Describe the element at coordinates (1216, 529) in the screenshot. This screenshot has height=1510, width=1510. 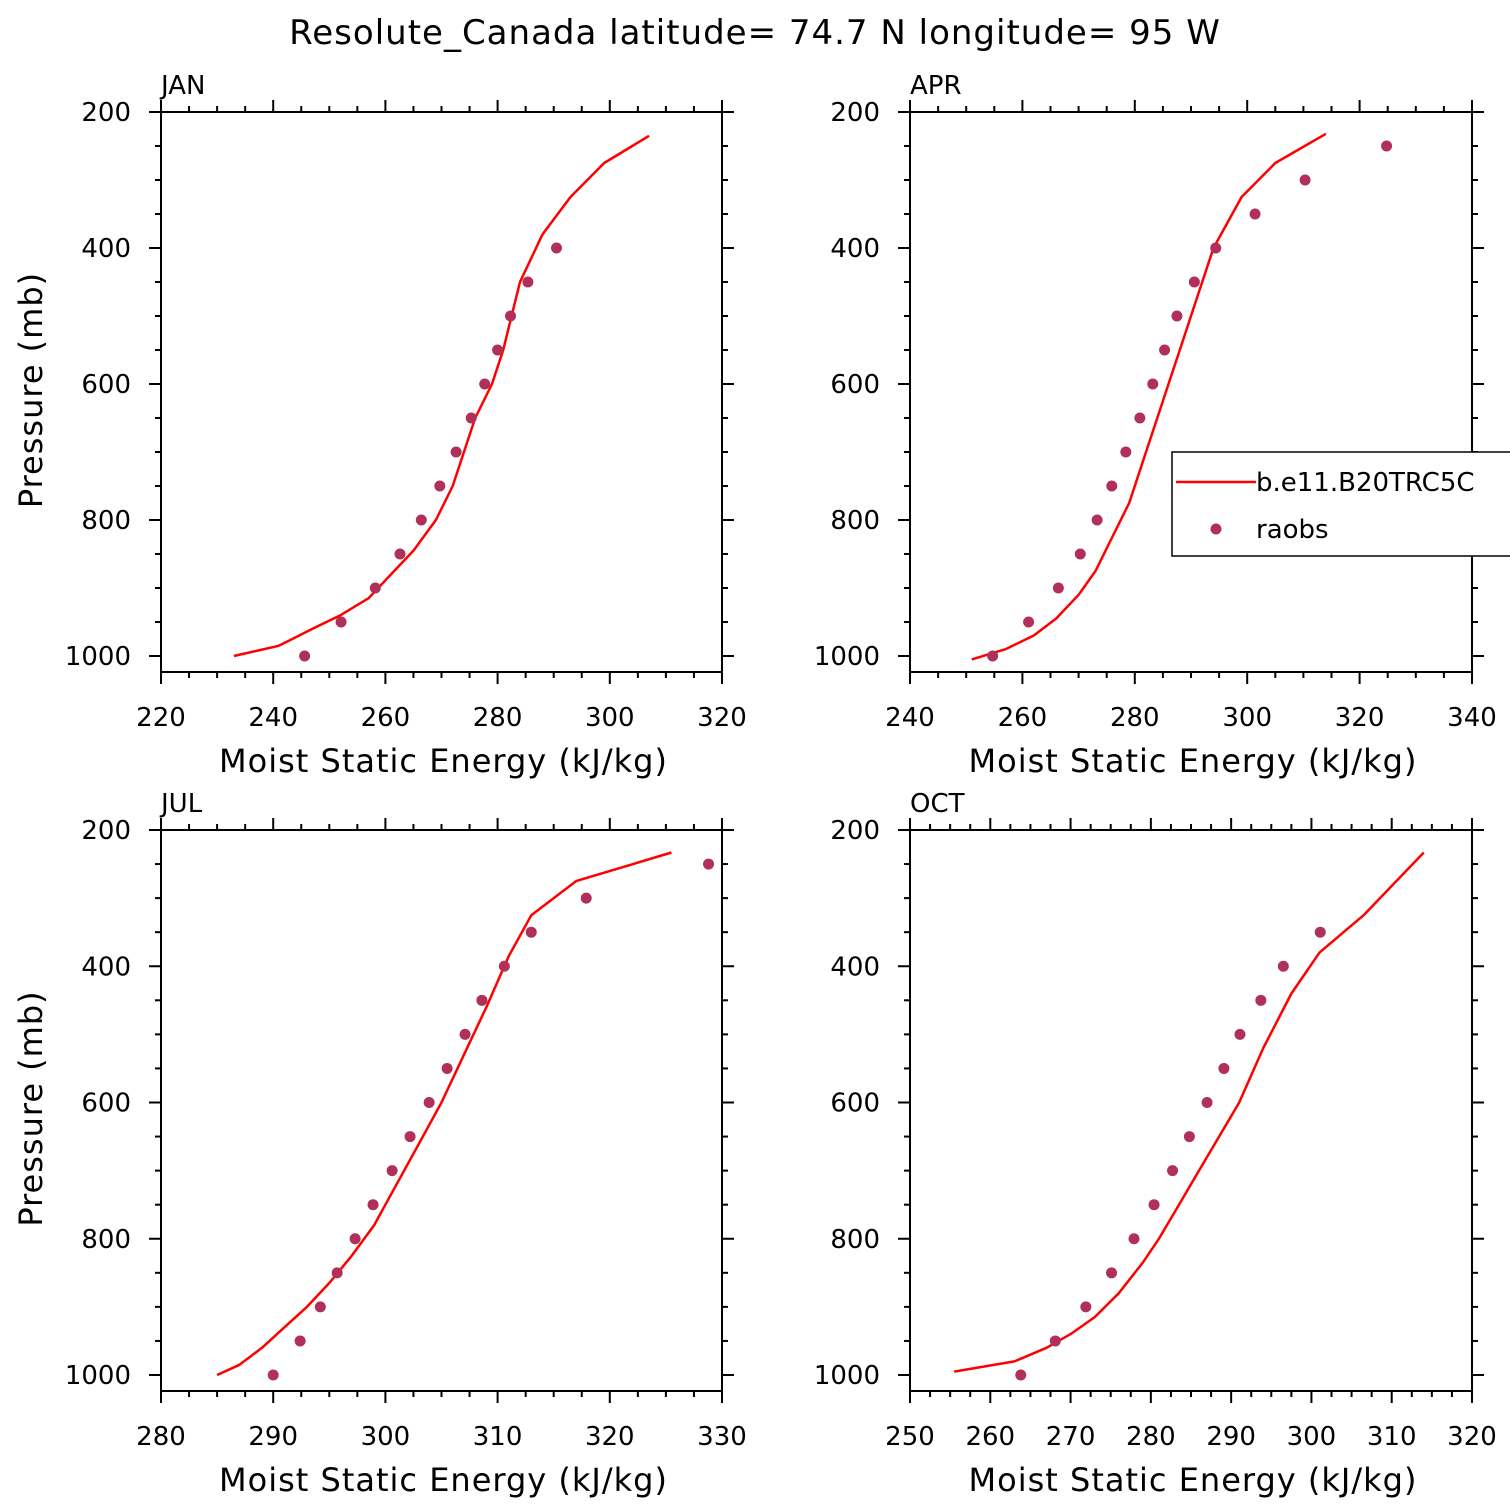
I see `legend-marker-swatch` at that location.